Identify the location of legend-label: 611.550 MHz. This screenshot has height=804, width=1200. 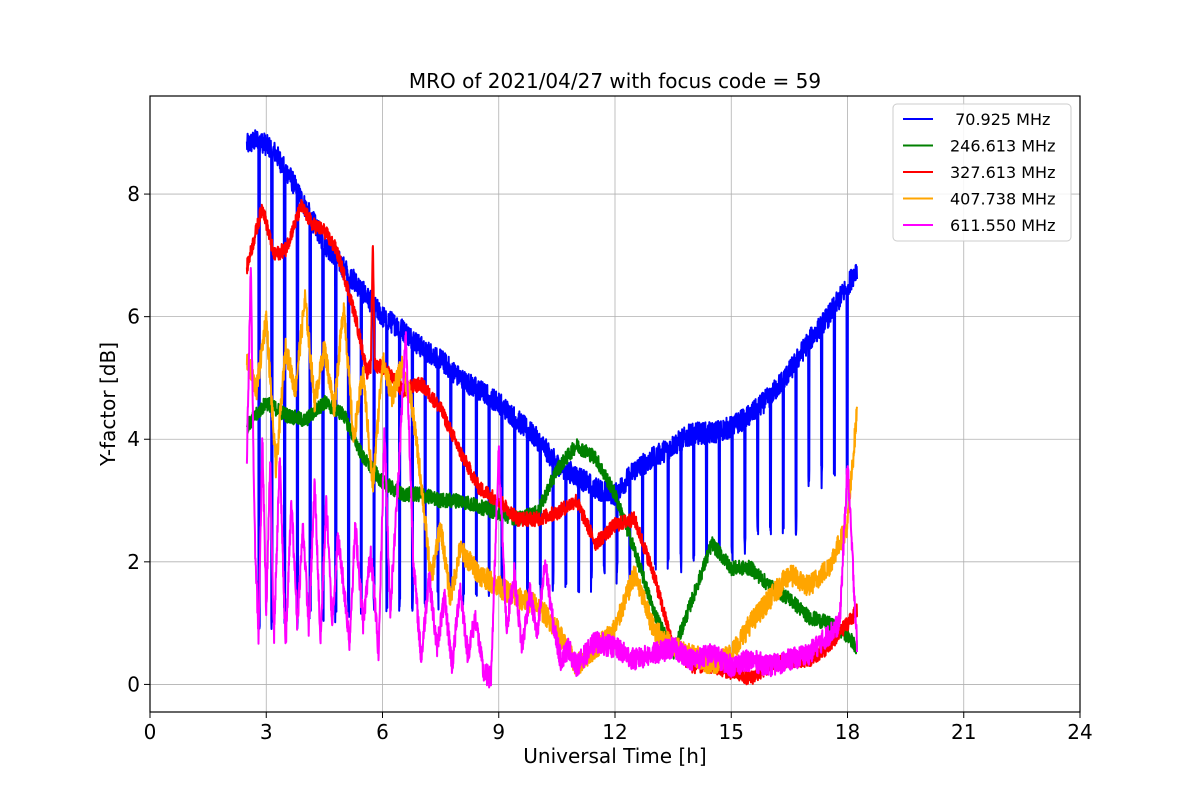
(1002, 225).